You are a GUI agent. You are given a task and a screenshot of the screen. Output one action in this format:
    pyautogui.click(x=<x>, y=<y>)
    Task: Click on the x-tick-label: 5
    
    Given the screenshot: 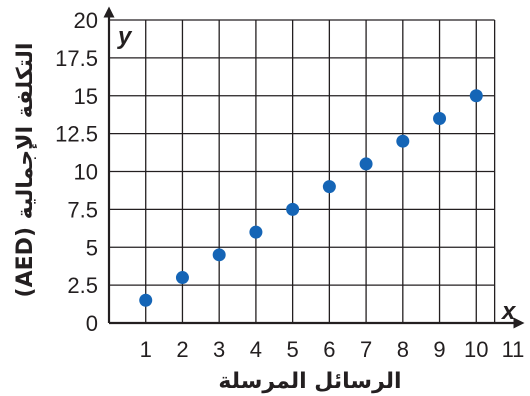 What is the action you would take?
    pyautogui.click(x=293, y=349)
    